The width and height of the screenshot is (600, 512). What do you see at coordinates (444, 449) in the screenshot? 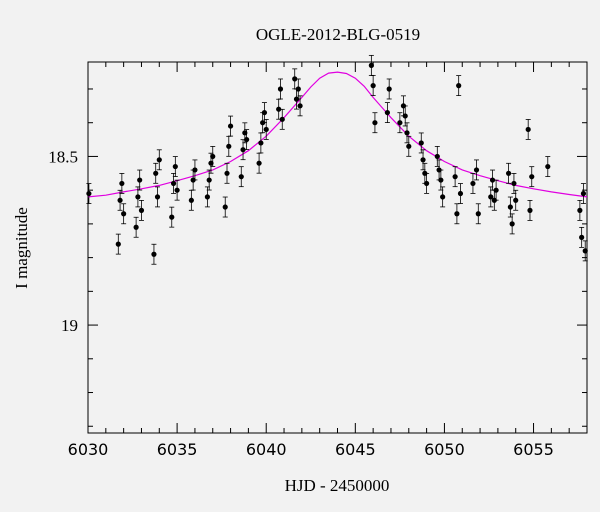
I see `x-tick-label: 6050` at bounding box center [444, 449].